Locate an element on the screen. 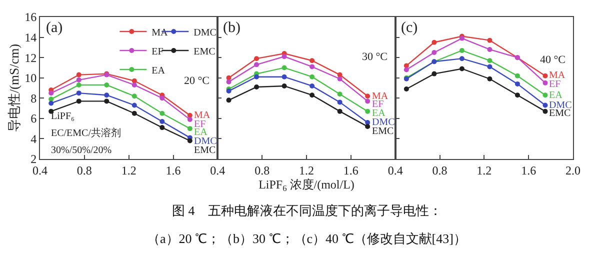  y-tick-label: 8 is located at coordinates (33, 98).